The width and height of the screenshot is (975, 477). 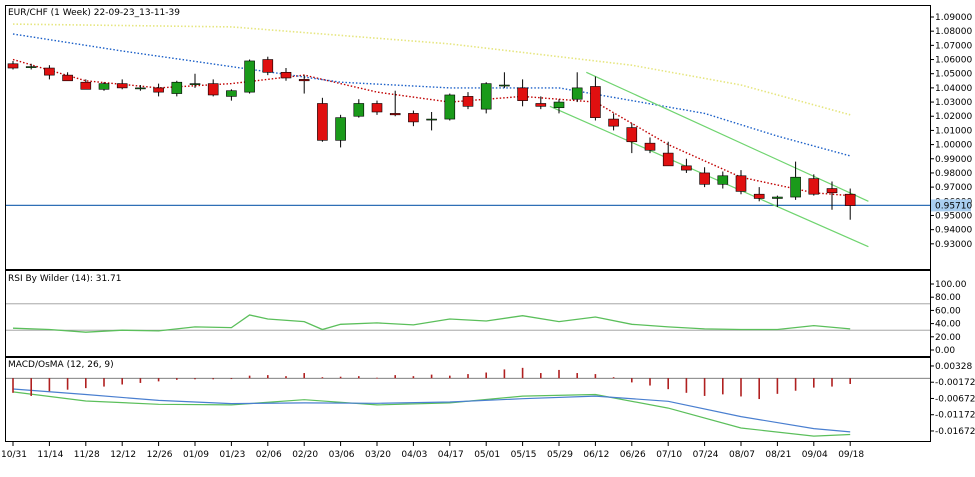 I want to click on time-axis-label: 04/03, so click(x=414, y=455).